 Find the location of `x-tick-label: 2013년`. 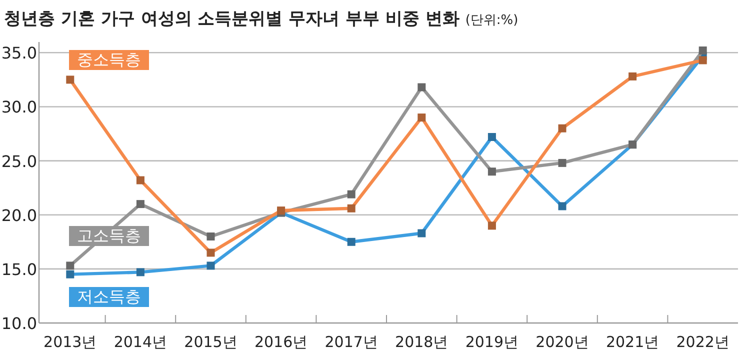

x-tick-label: 2013년 is located at coordinates (70, 342).